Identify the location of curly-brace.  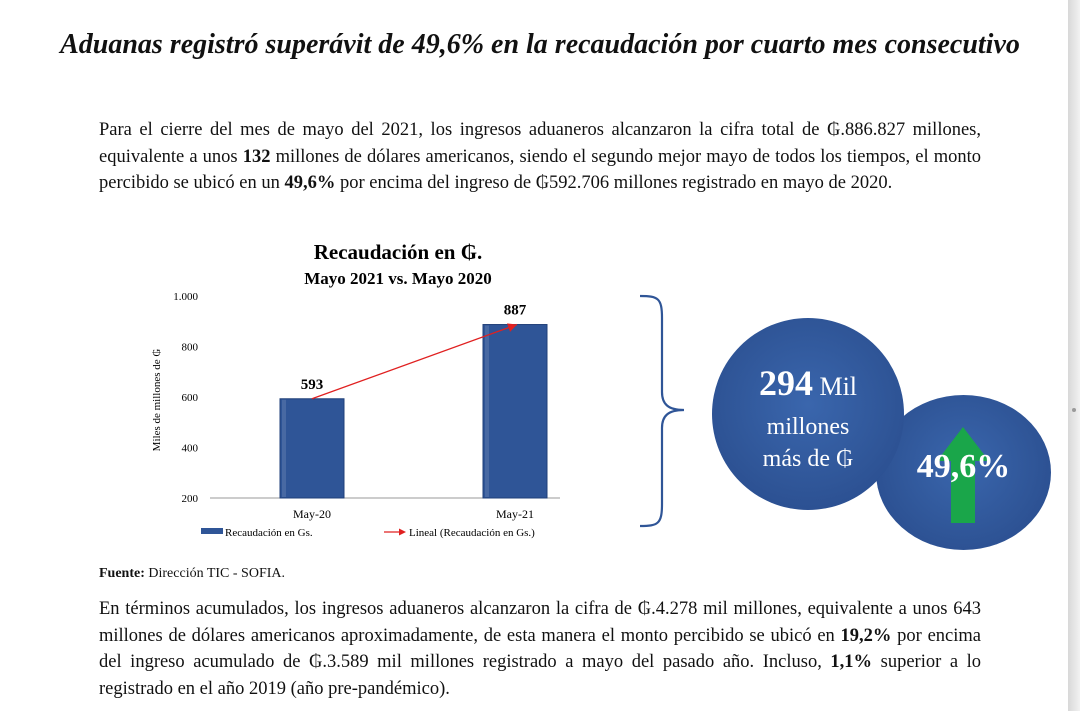
(662, 411).